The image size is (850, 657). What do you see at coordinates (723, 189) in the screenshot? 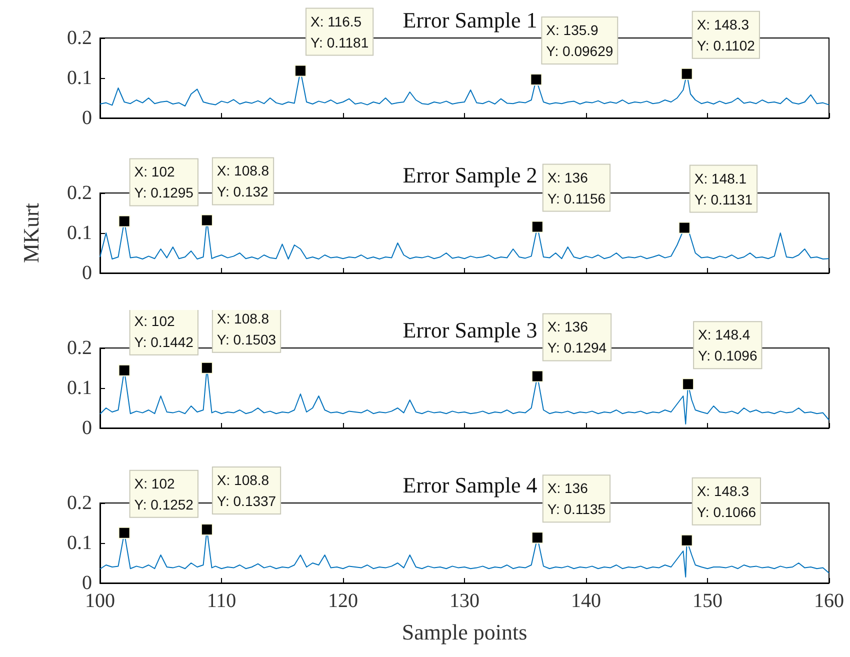
I see `annotation: X: 148.1 Y: 0.1131` at bounding box center [723, 189].